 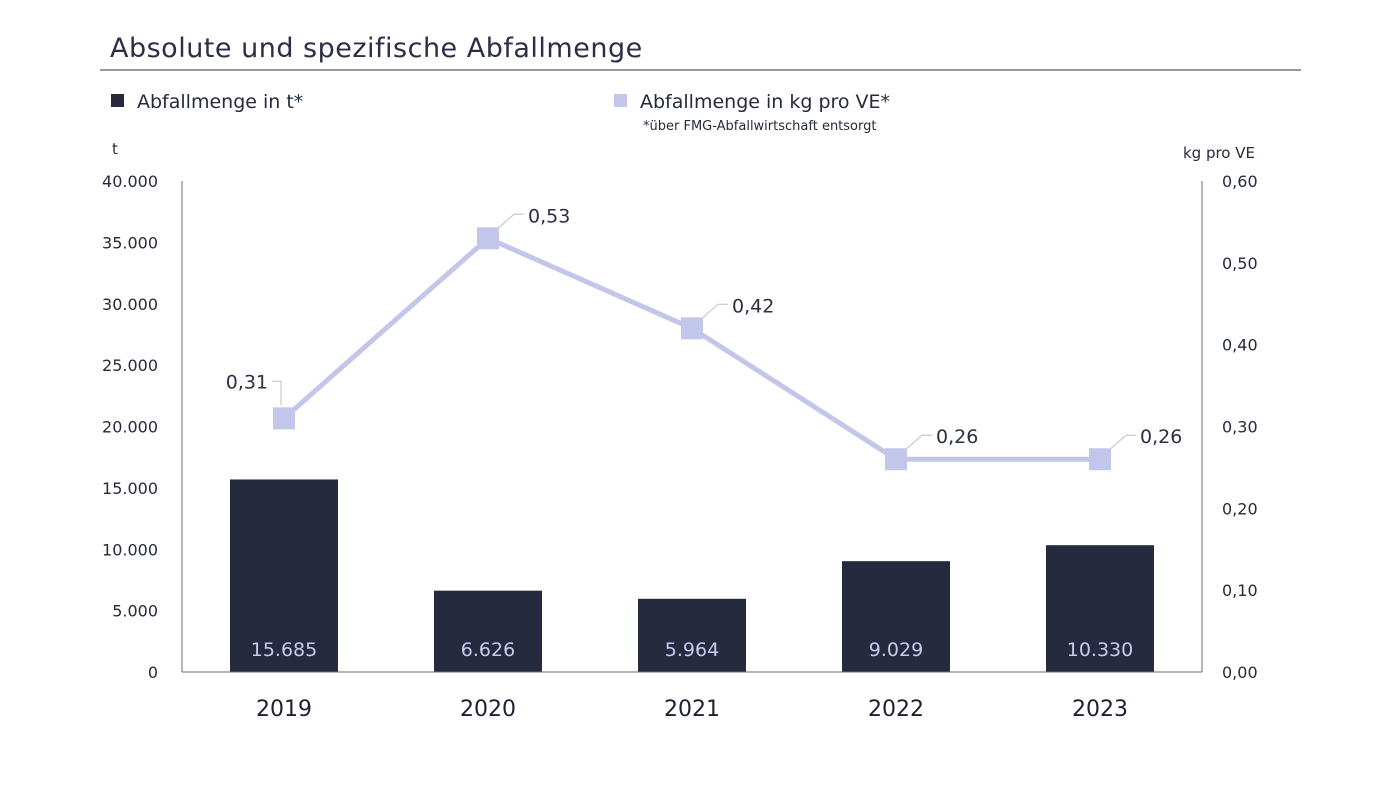 I want to click on right-tick-label: 0,20, so click(x=1240, y=508).